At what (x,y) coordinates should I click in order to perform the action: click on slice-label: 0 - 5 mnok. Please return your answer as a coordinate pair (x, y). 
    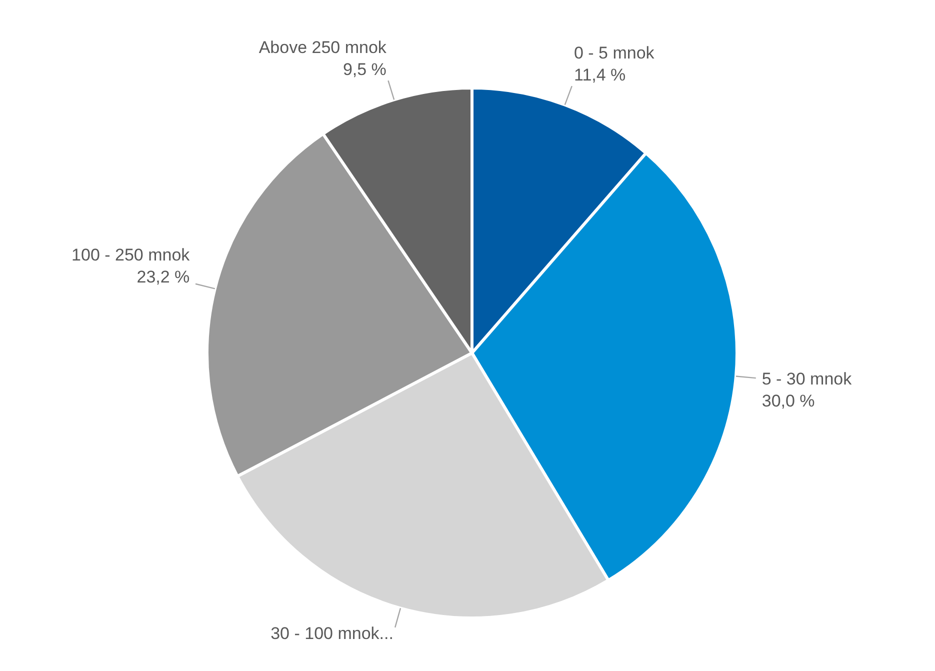
    Looking at the image, I should click on (614, 52).